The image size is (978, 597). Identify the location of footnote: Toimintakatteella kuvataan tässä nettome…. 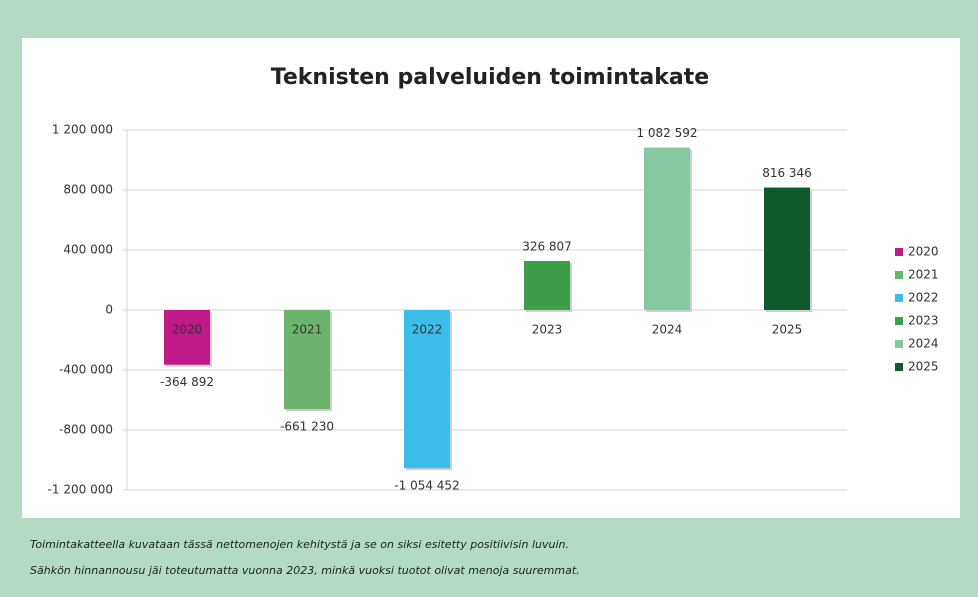
(299, 544).